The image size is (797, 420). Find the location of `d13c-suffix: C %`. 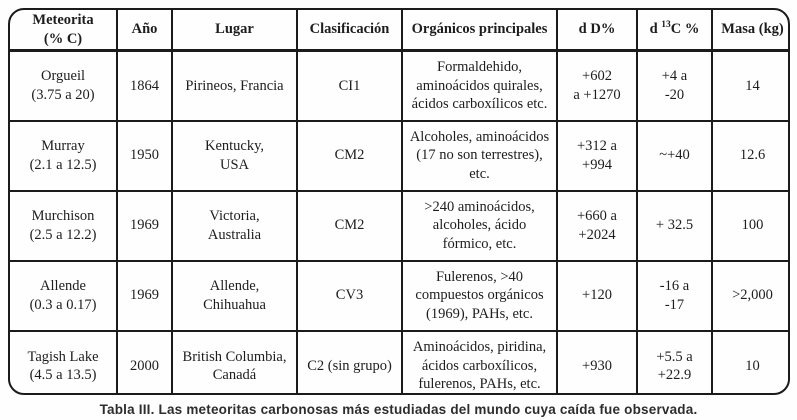

d13c-suffix: C % is located at coordinates (685, 29).